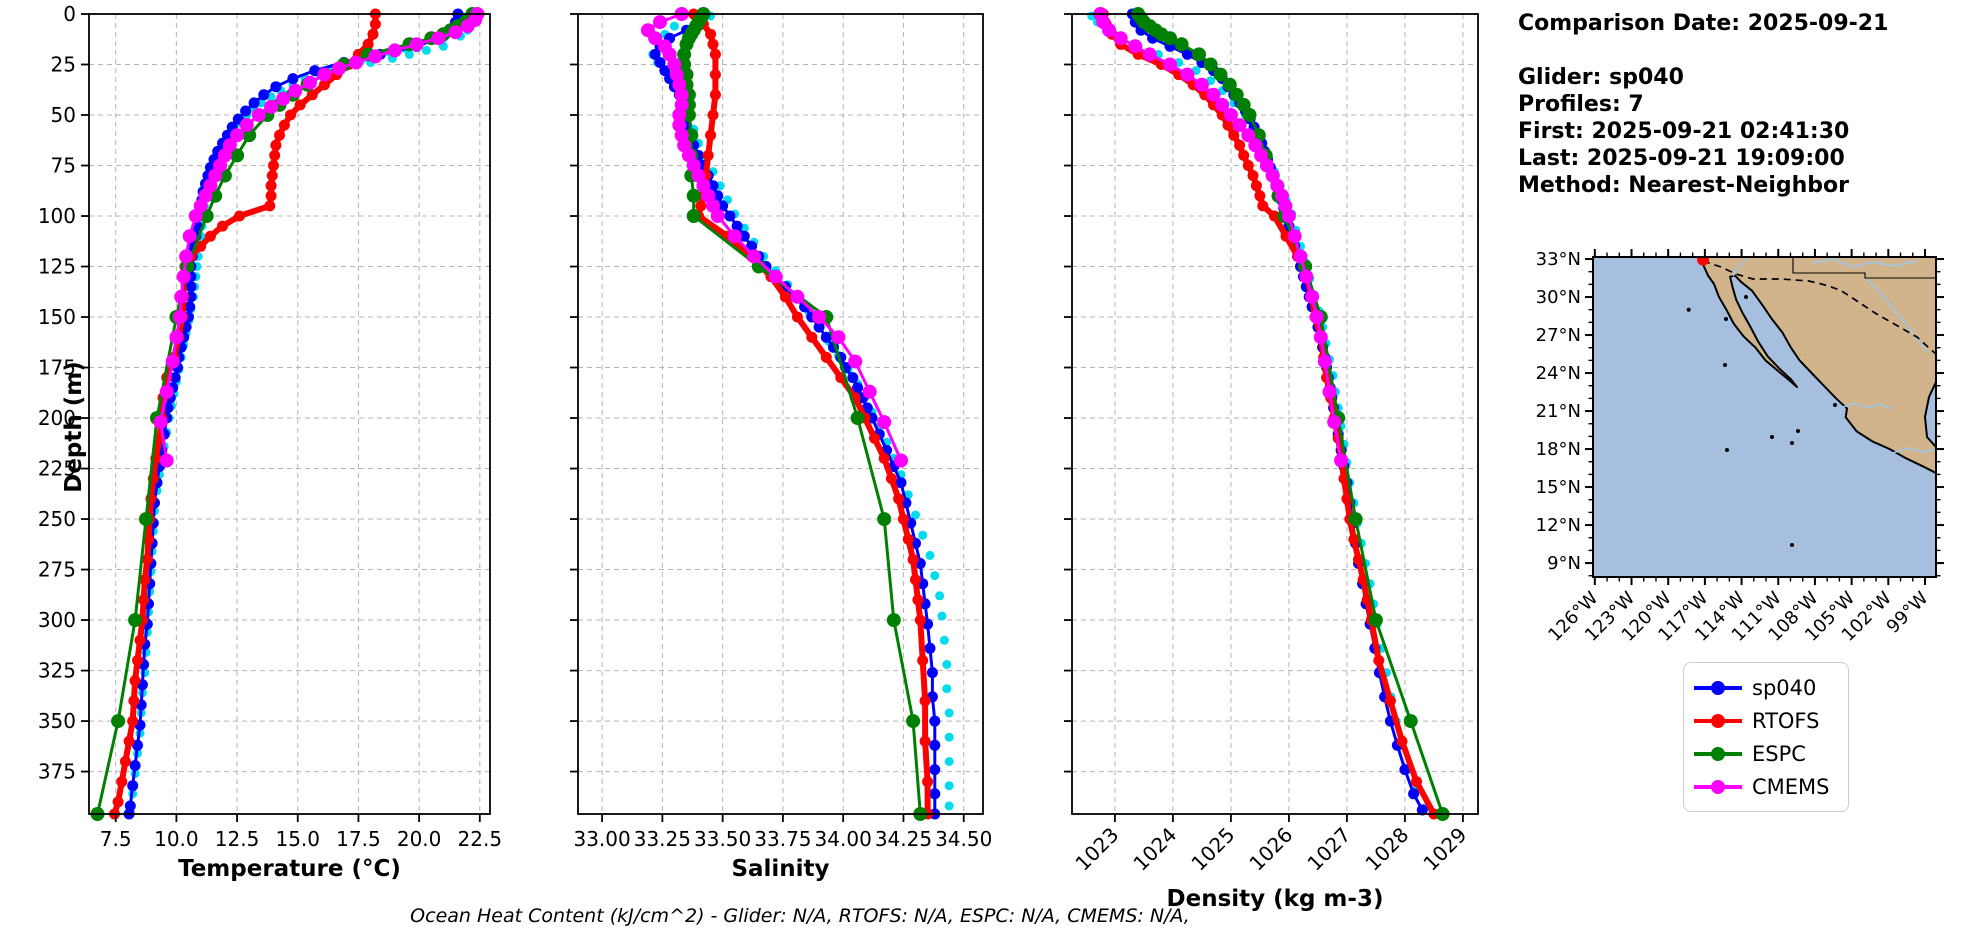  Describe the element at coordinates (1558, 411) in the screenshot. I see `map-lat-tick-label: 21°N` at that location.